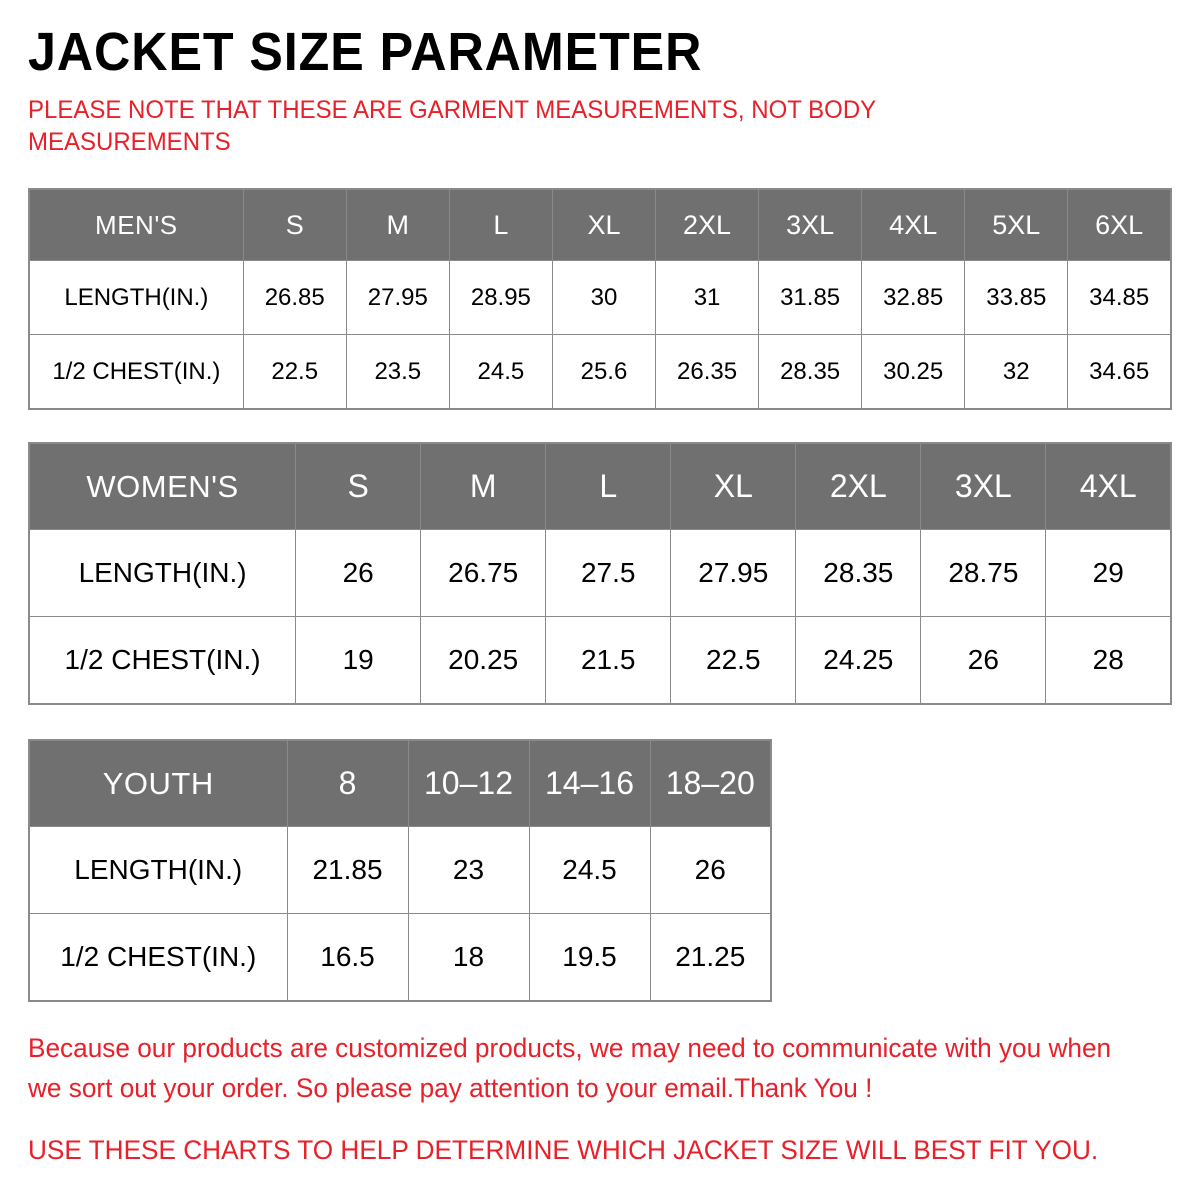 The image size is (1200, 1200). I want to click on mens-measure-value: 25.6, so click(604, 372).